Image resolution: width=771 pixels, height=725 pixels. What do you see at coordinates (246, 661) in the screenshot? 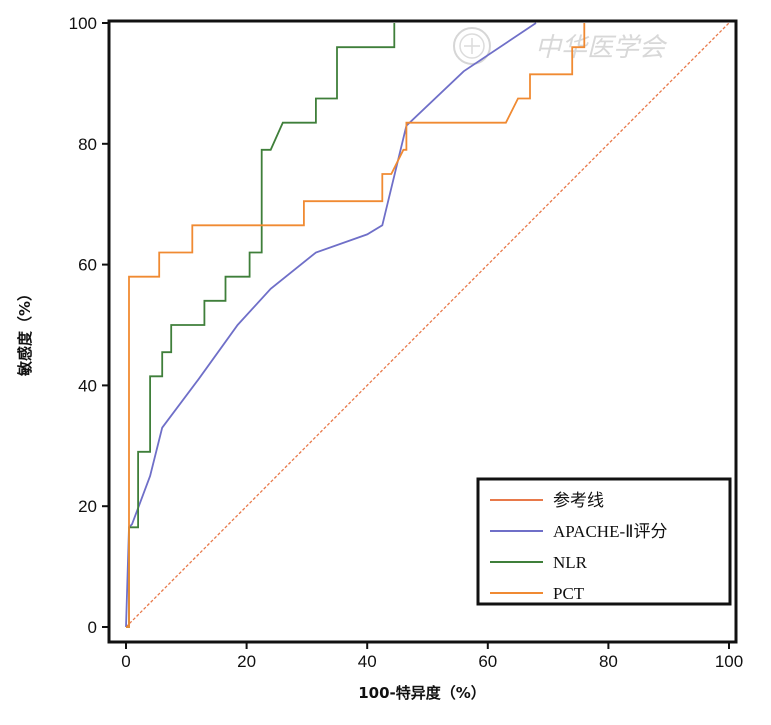
I see `x-tick-label: 20` at bounding box center [246, 661].